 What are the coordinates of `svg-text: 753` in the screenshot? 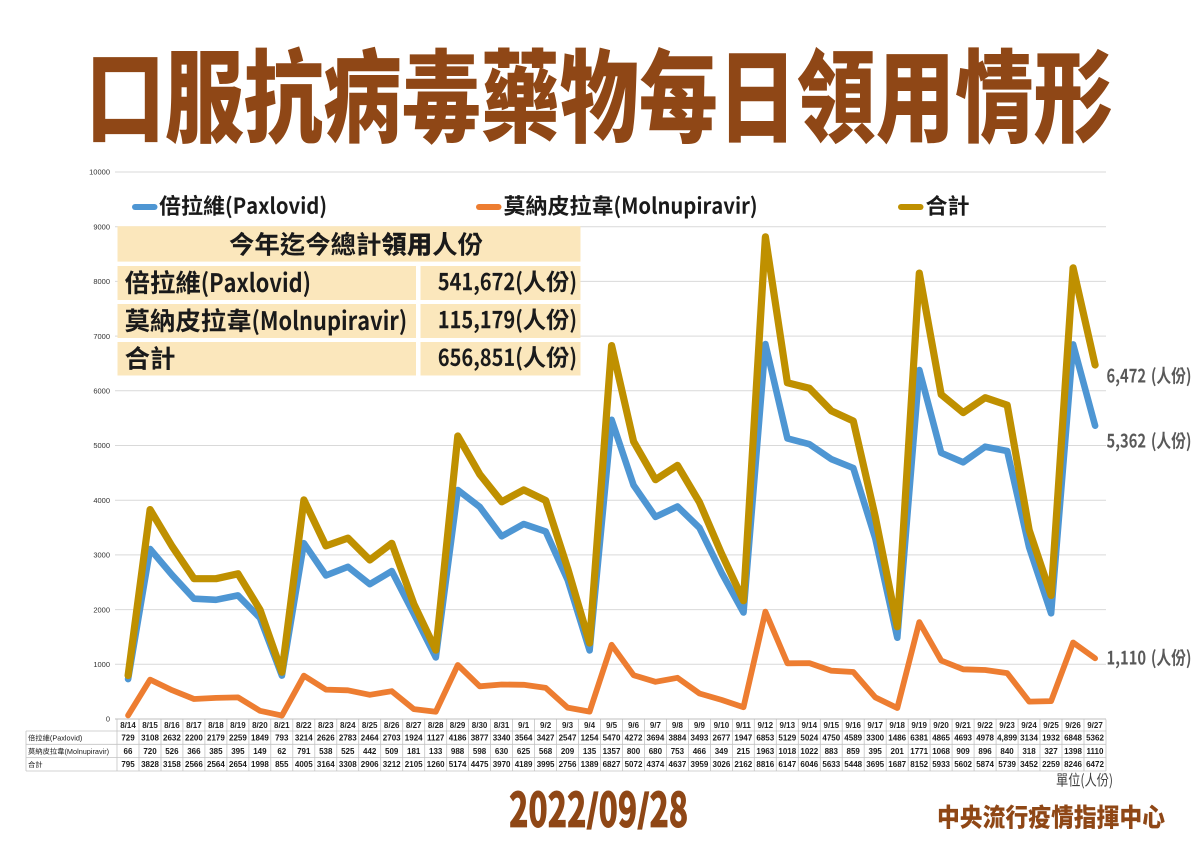 It's located at (678, 751).